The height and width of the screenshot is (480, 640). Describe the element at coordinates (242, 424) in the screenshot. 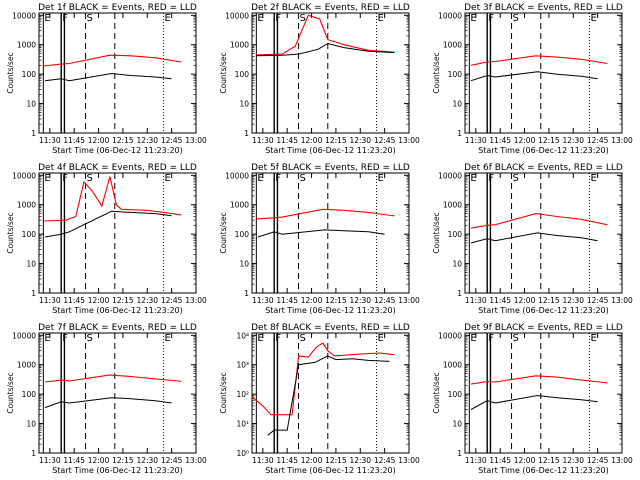

I see `y-tick-label: 10¹` at that location.